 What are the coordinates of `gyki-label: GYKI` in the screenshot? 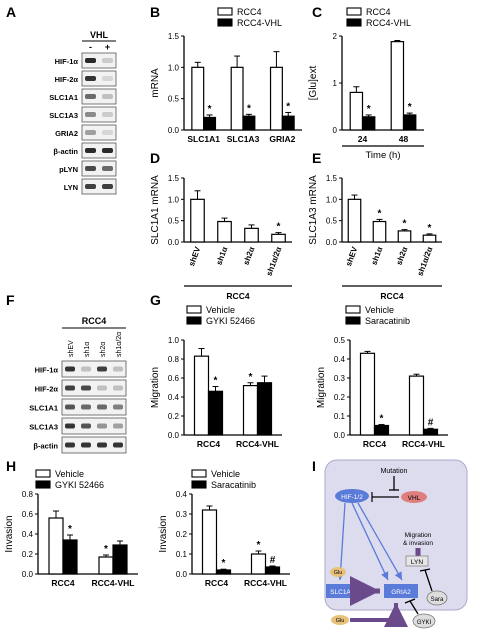 It's located at (424, 623).